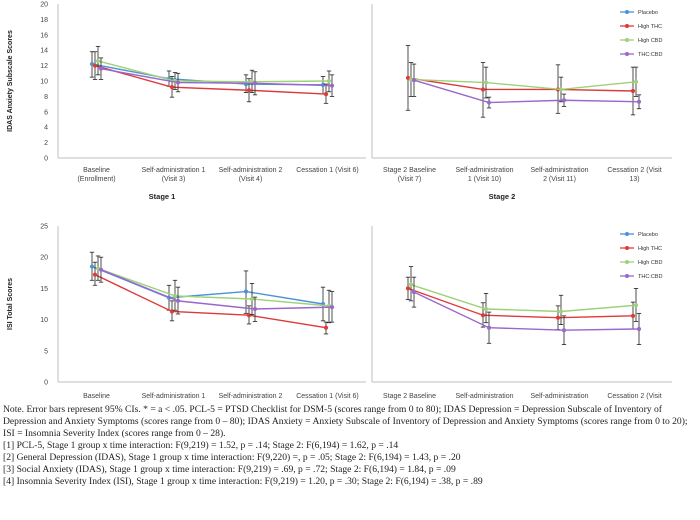  What do you see at coordinates (484, 179) in the screenshot?
I see `x-tick-label: 1 (Visit 10)` at bounding box center [484, 179].